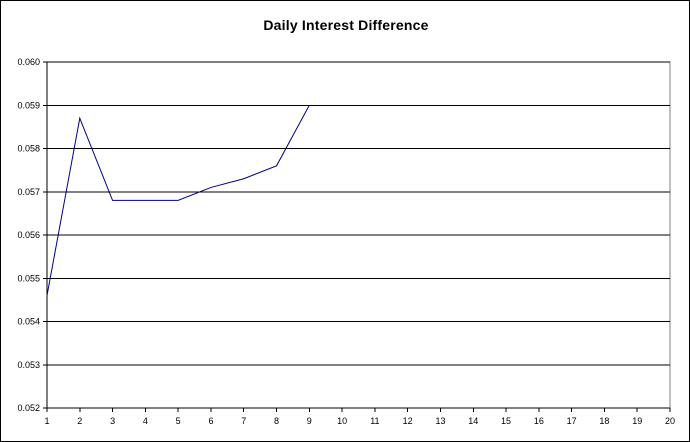 The image size is (690, 442). I want to click on x-tick-label: 16, so click(539, 421).